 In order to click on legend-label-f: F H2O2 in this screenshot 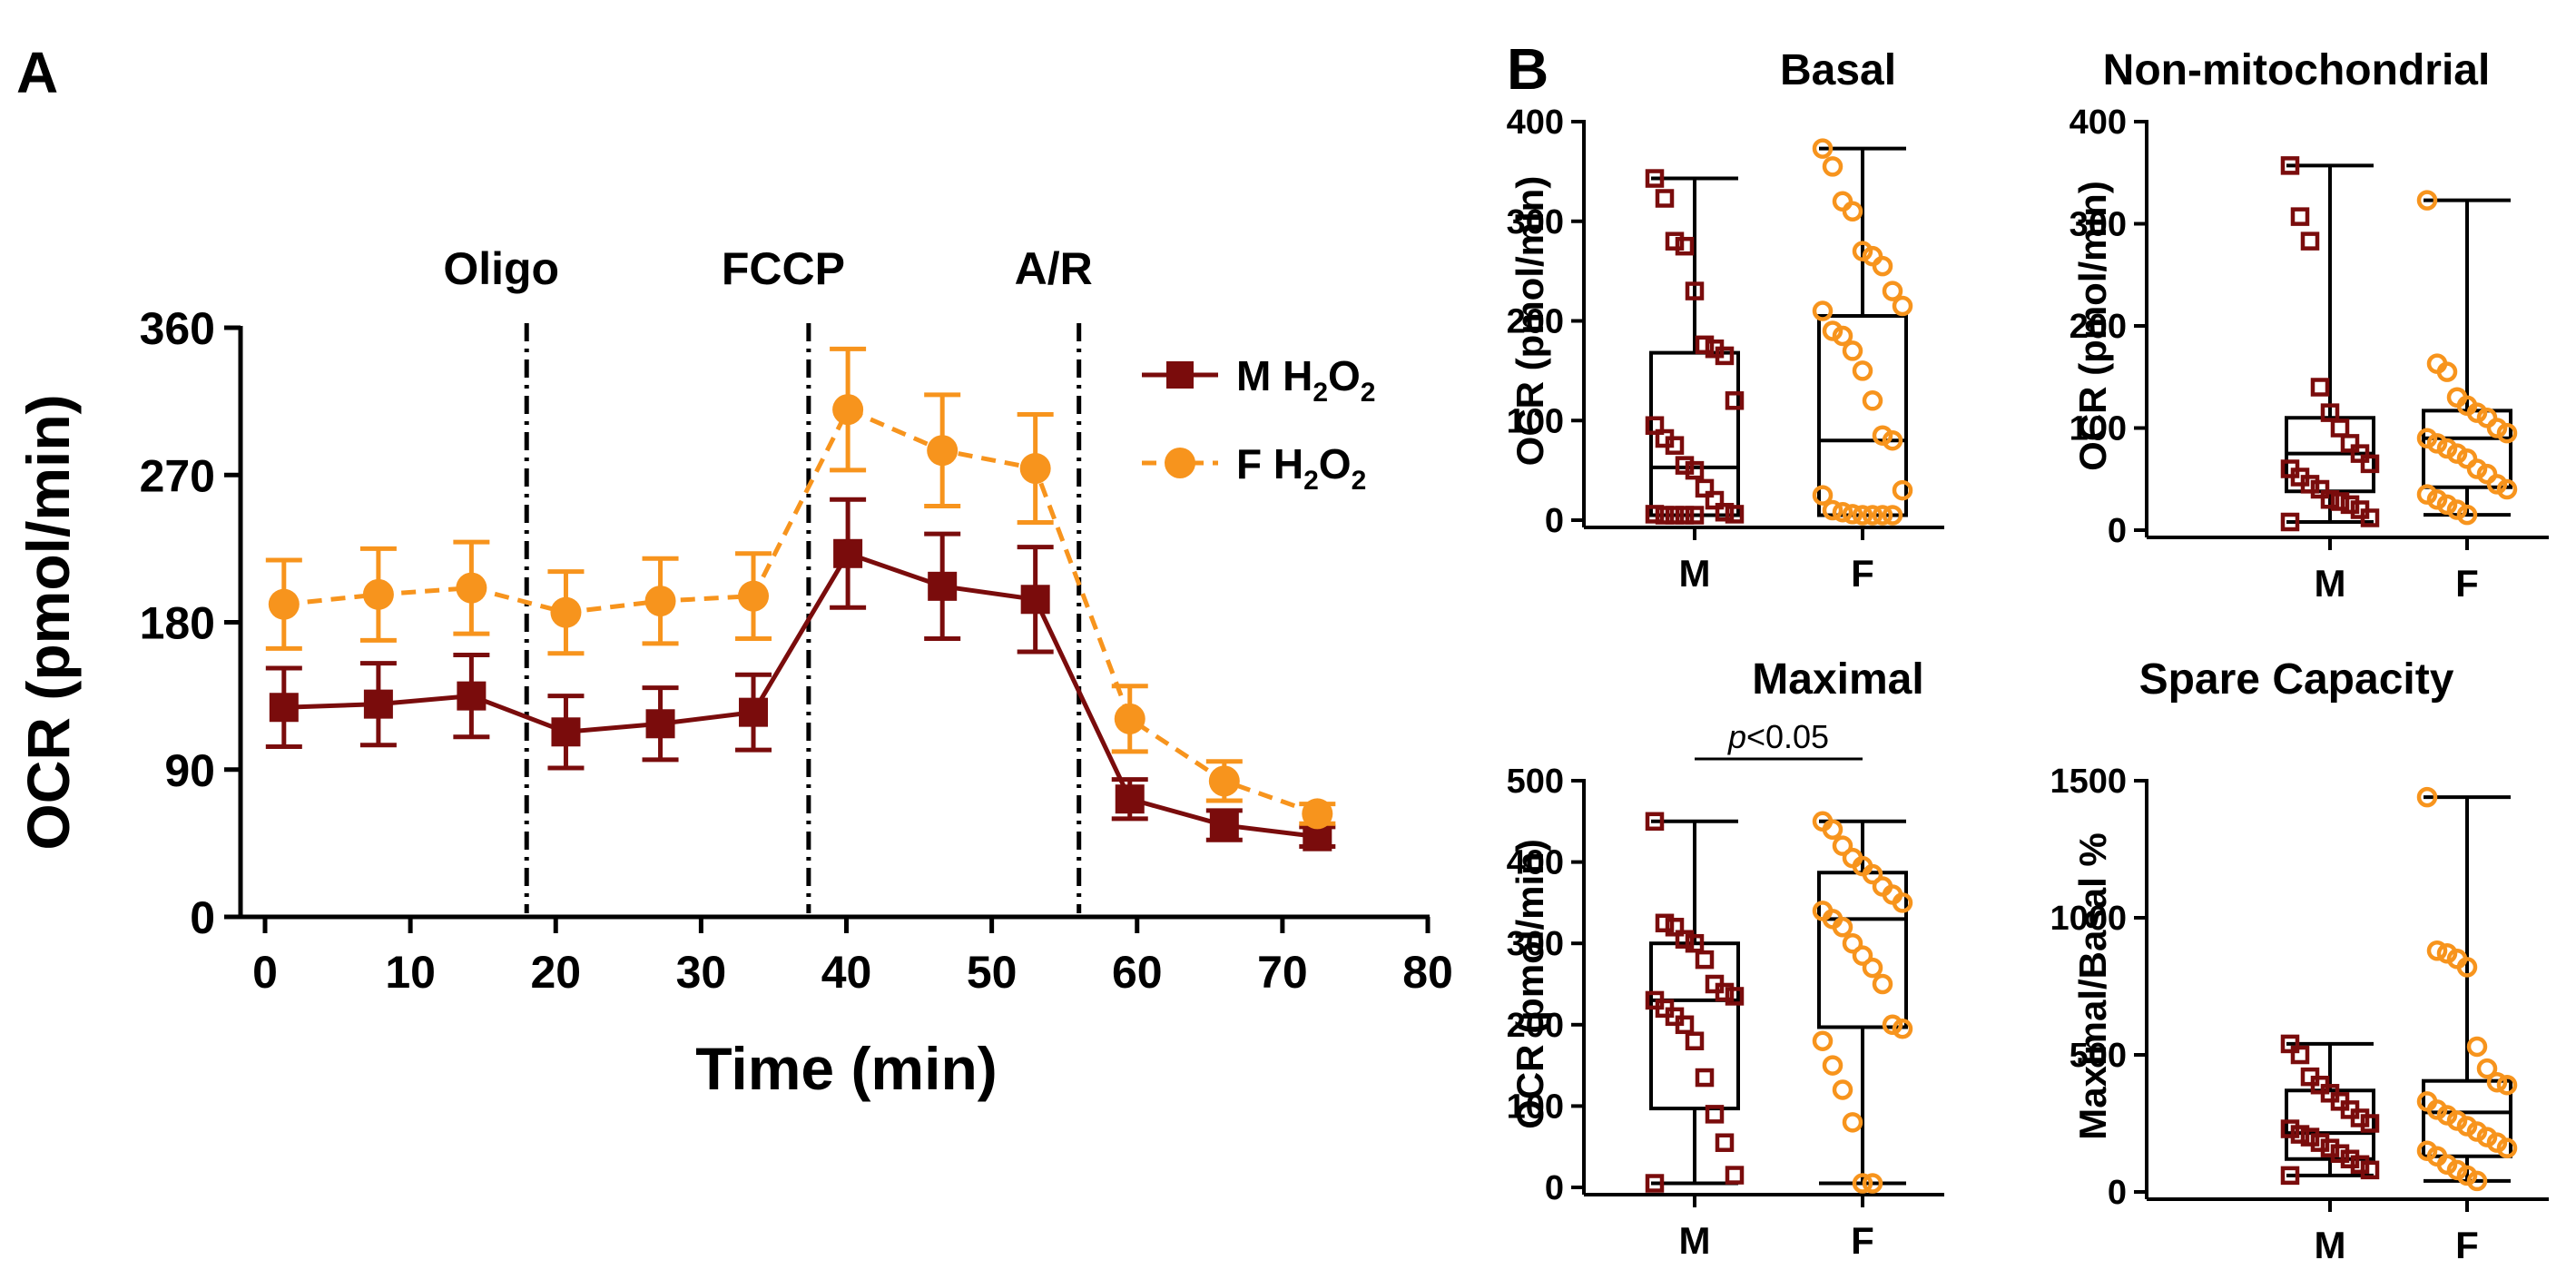, I will do `click(1301, 468)`.